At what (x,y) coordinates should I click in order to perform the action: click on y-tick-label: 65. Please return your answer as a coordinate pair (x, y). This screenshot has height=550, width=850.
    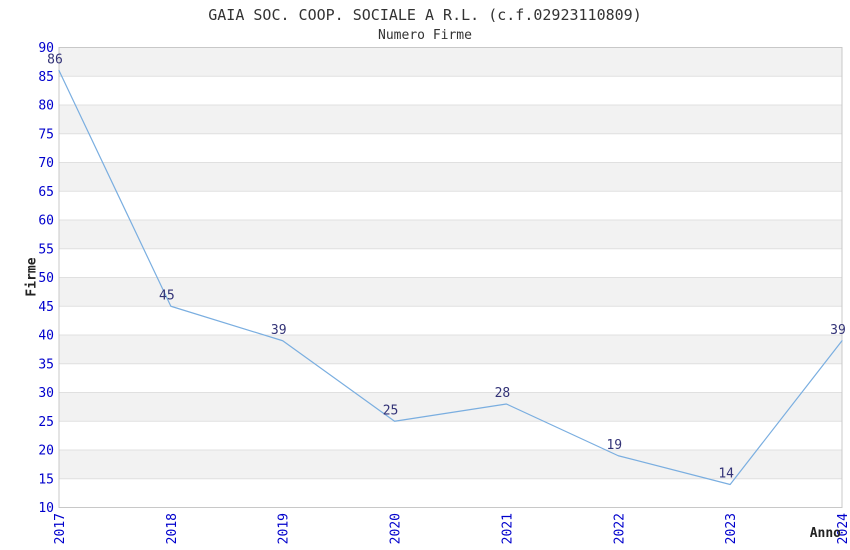
    Looking at the image, I should click on (46, 192).